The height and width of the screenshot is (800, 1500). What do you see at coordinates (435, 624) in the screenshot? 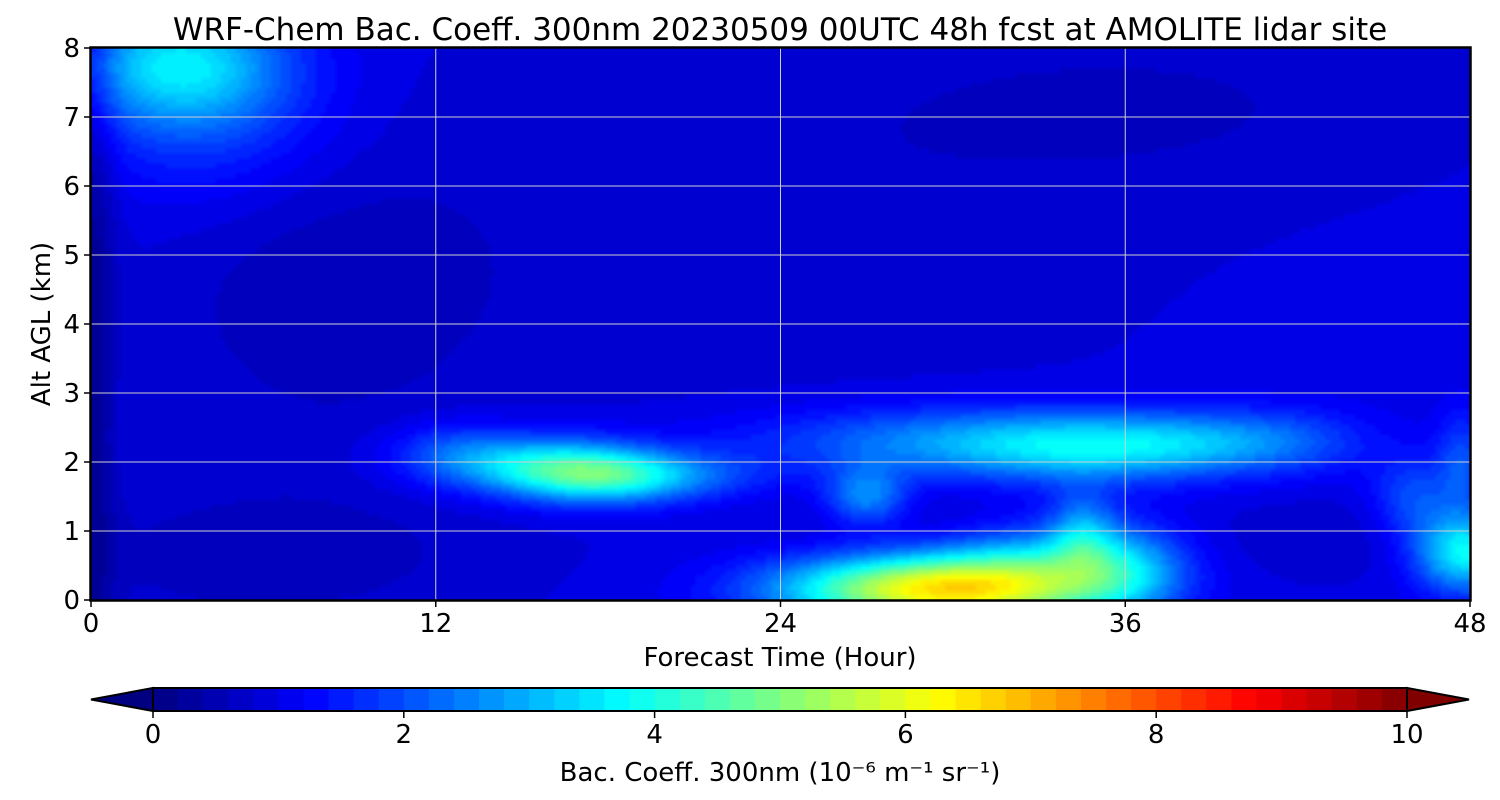
I see `x-tick-label: 12` at bounding box center [435, 624].